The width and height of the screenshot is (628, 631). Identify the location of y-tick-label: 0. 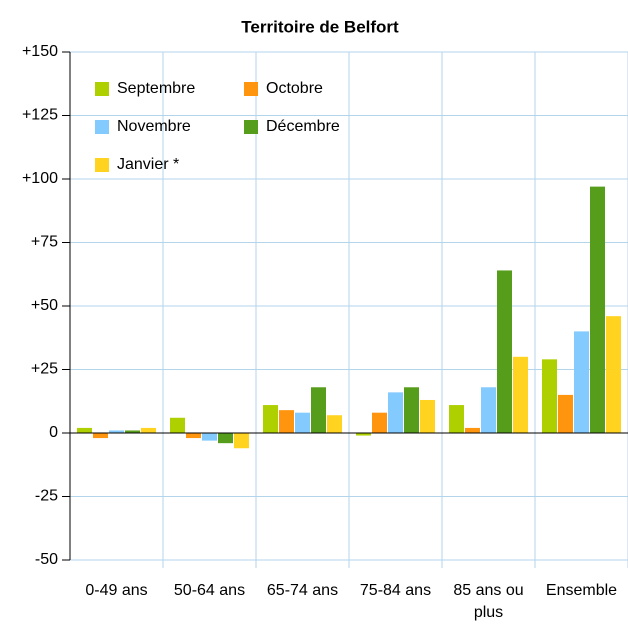
(53, 432).